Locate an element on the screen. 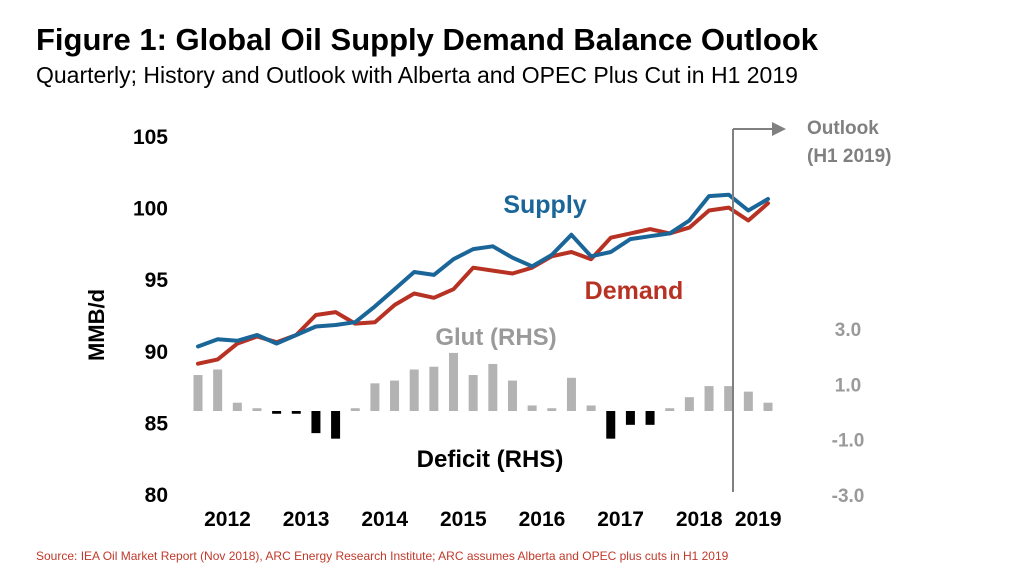 The image size is (1024, 575). x-tick-label: 2012 is located at coordinates (227, 519).